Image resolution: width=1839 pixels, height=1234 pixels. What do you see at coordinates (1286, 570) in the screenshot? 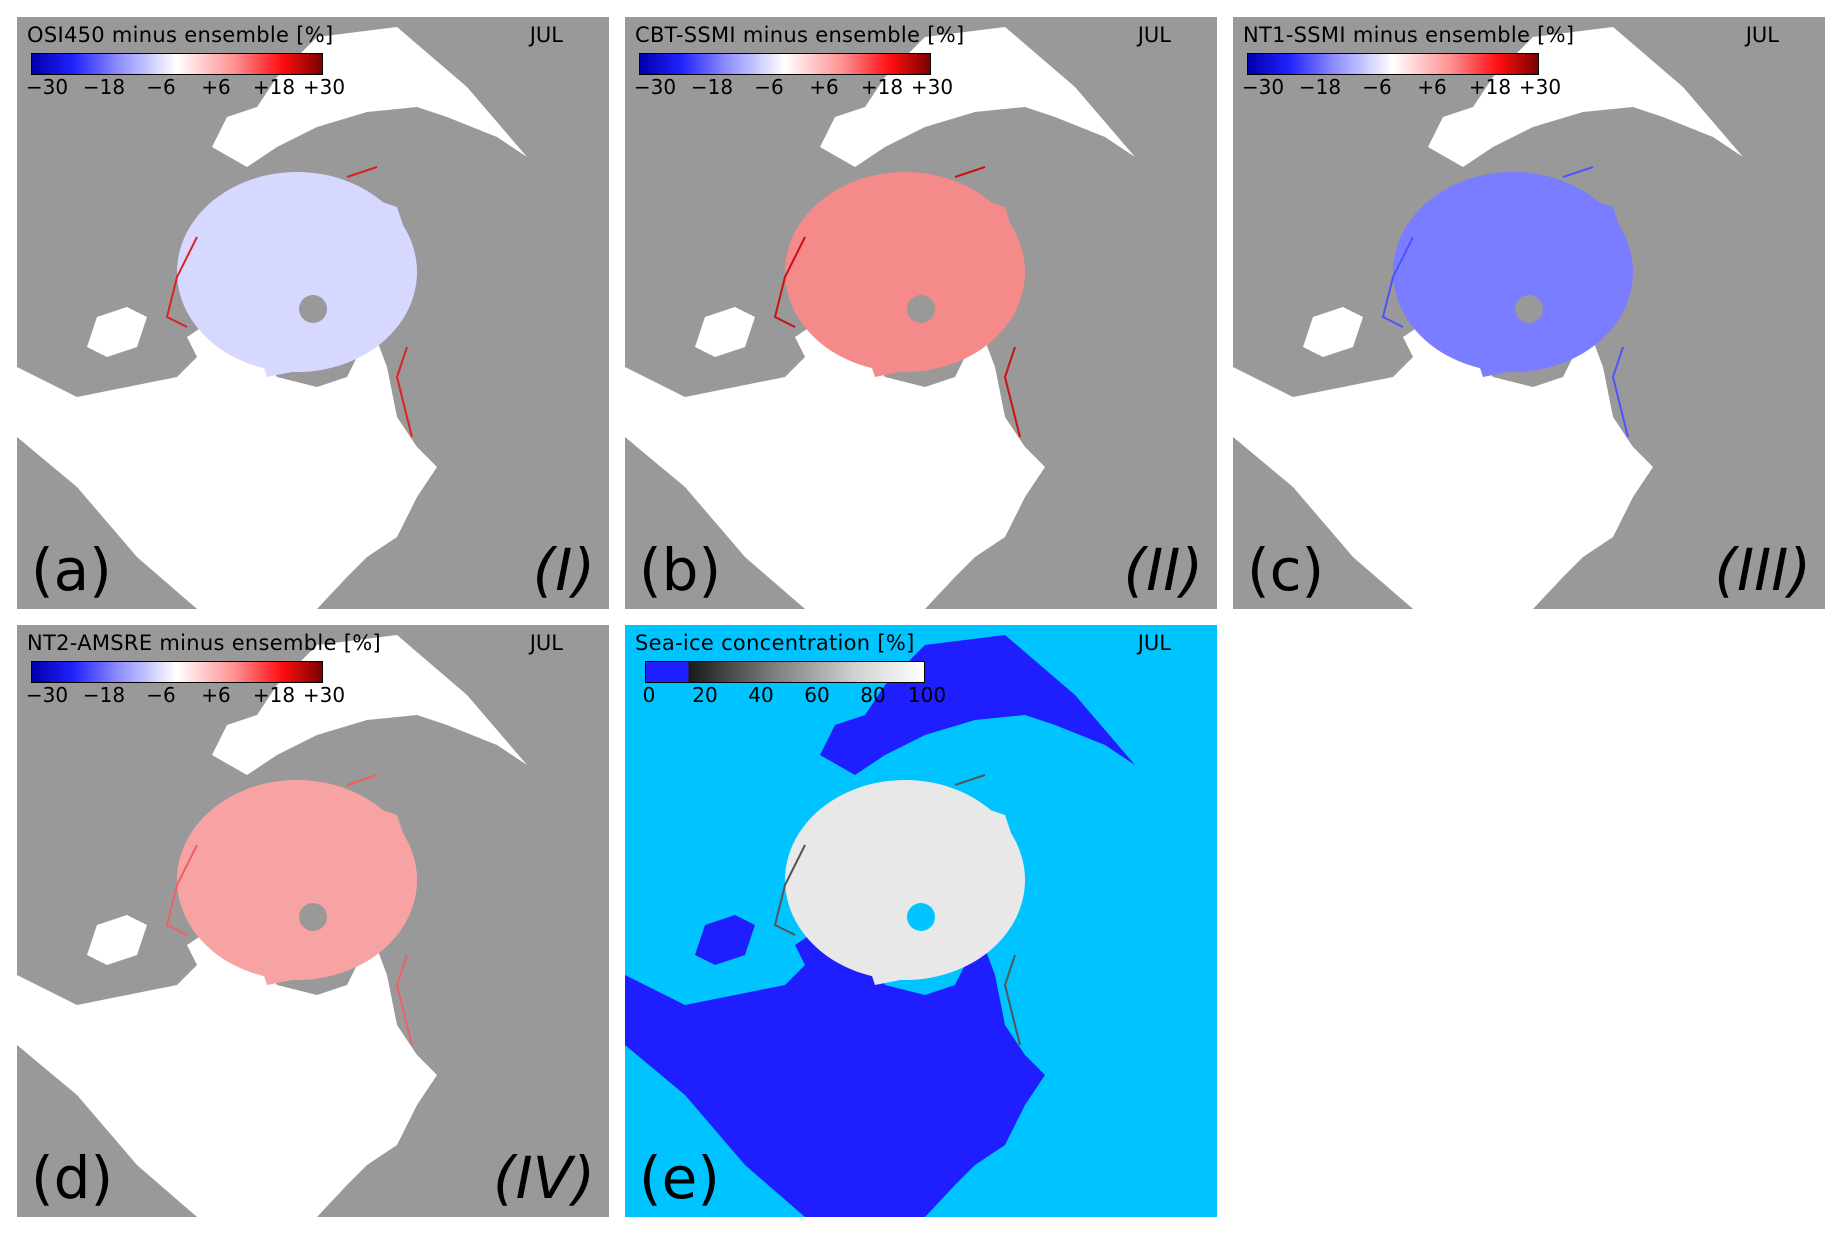
I see `panel-letter: (c)` at bounding box center [1286, 570].